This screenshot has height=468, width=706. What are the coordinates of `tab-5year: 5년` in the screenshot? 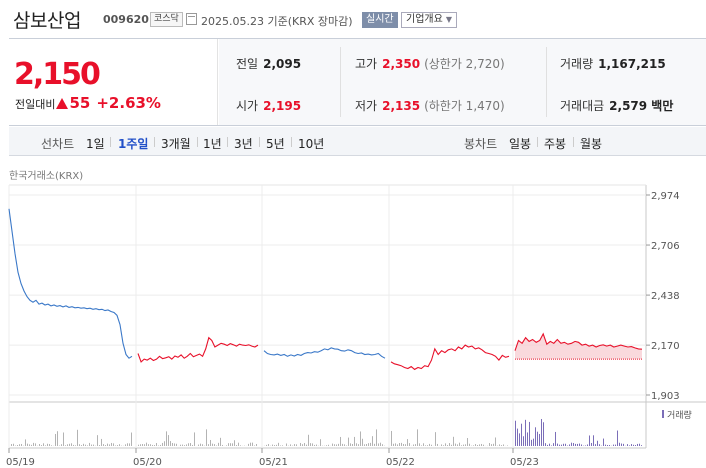 It's located at (275, 144).